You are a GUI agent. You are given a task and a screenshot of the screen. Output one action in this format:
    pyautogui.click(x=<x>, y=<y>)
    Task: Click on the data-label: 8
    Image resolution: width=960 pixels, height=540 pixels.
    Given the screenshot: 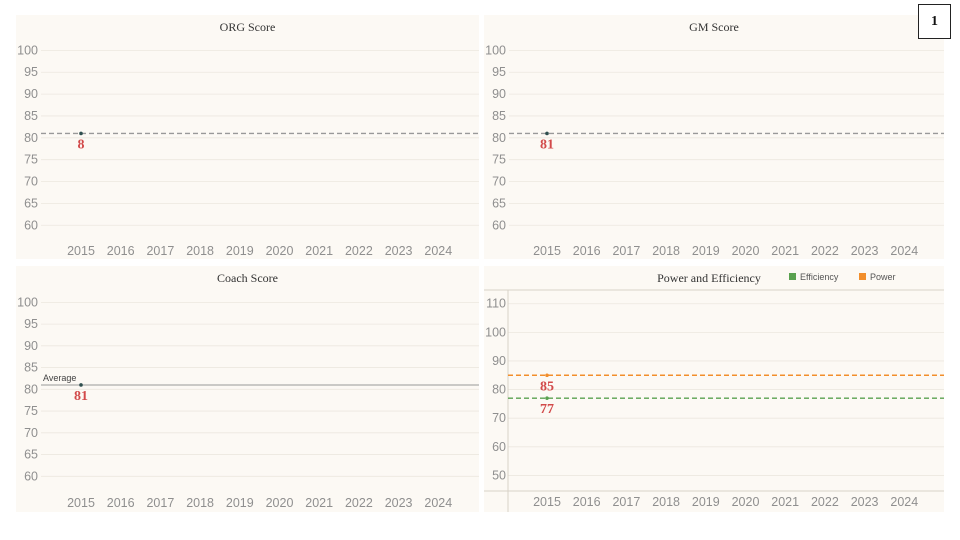 What is the action you would take?
    pyautogui.click(x=81, y=144)
    